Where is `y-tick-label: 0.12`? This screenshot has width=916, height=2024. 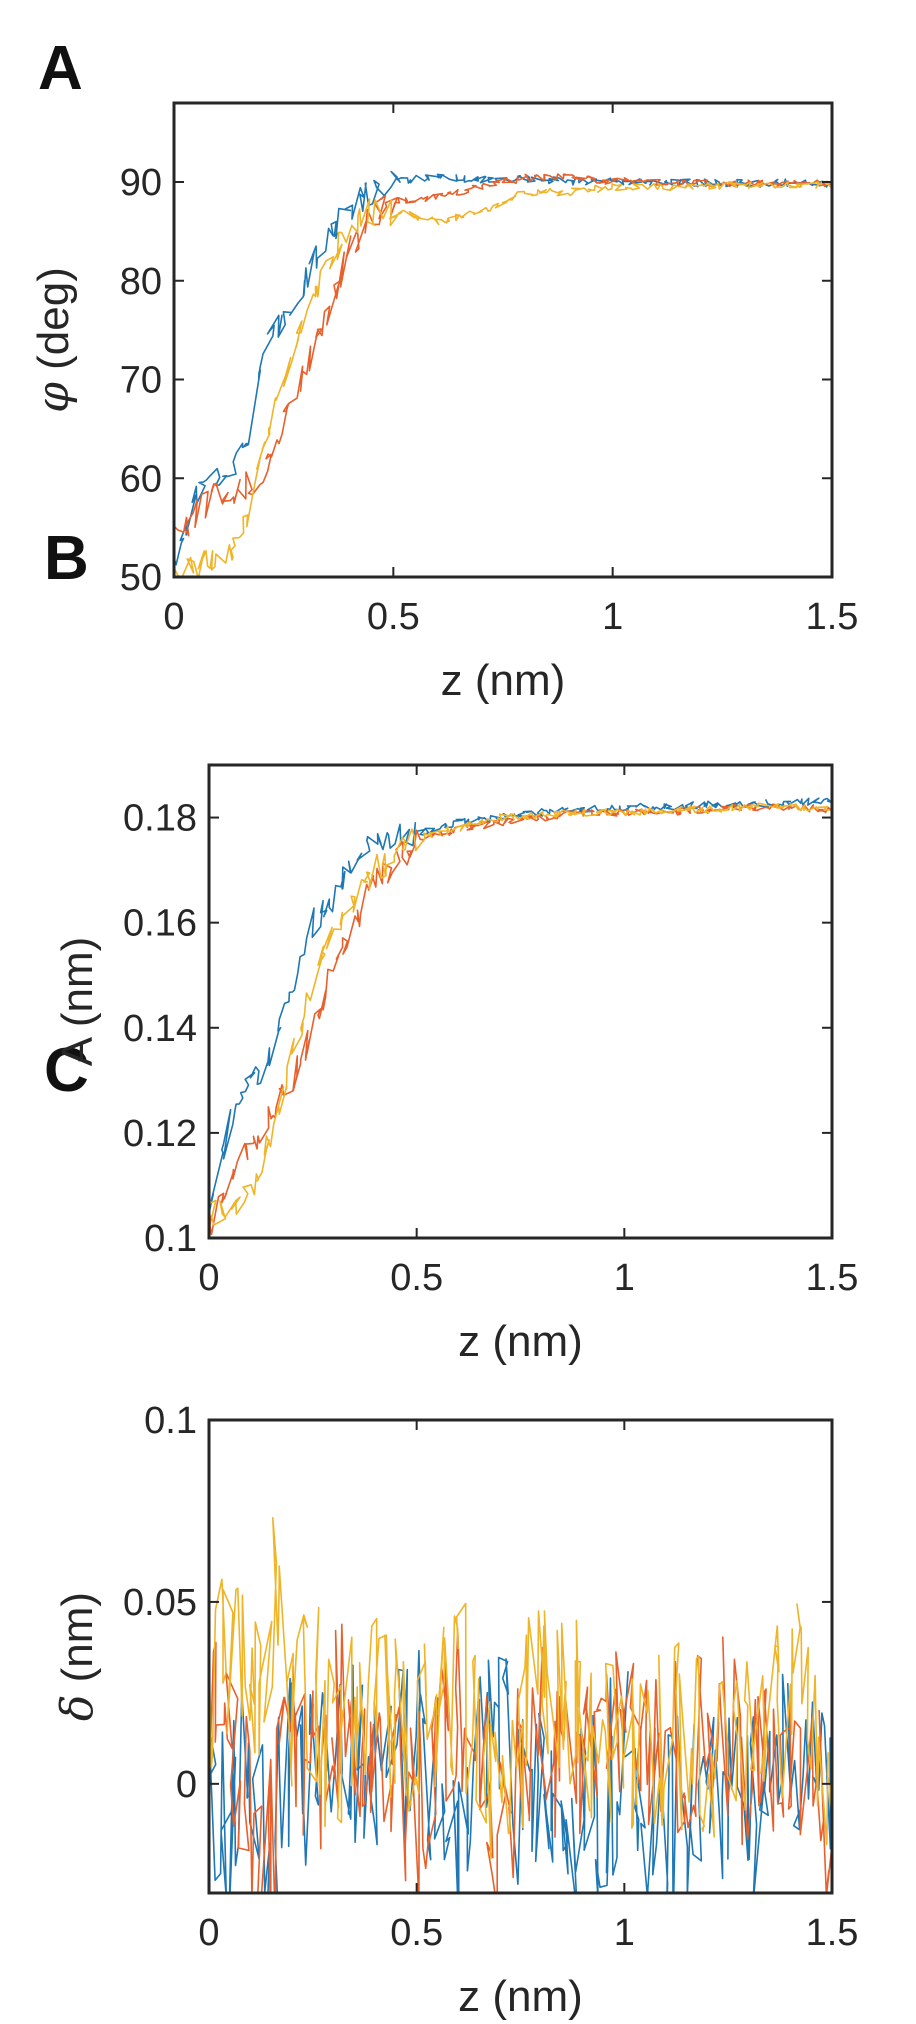
y-tick-label: 0.12 is located at coordinates (160, 1134).